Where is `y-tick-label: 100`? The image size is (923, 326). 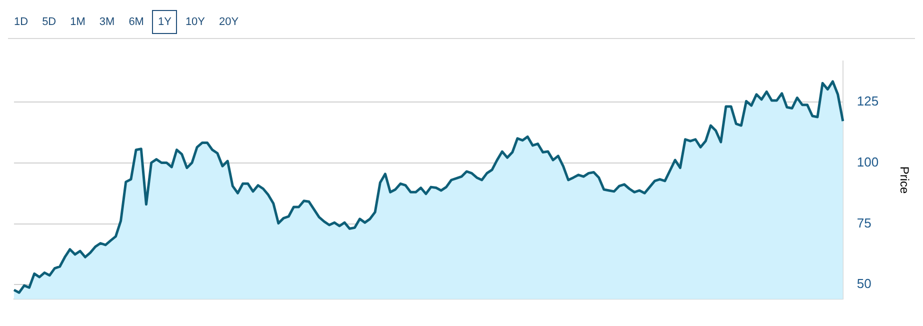 y-tick-label: 100 is located at coordinates (867, 162).